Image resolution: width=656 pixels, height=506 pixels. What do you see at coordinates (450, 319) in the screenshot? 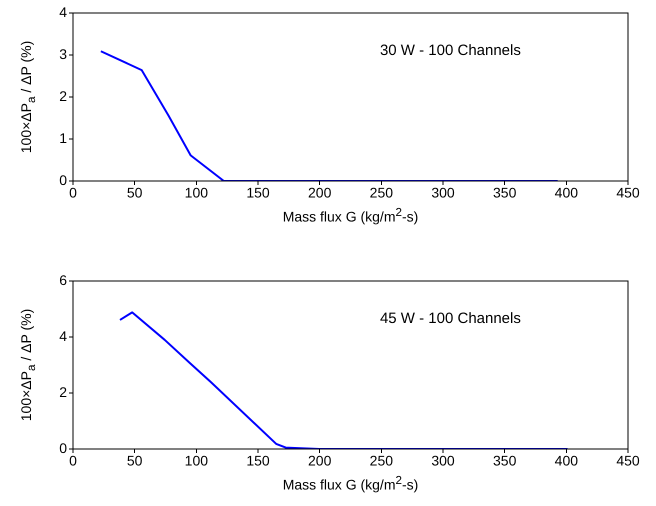
I see `annotation: 45 W - 100 Channels` at bounding box center [450, 319].